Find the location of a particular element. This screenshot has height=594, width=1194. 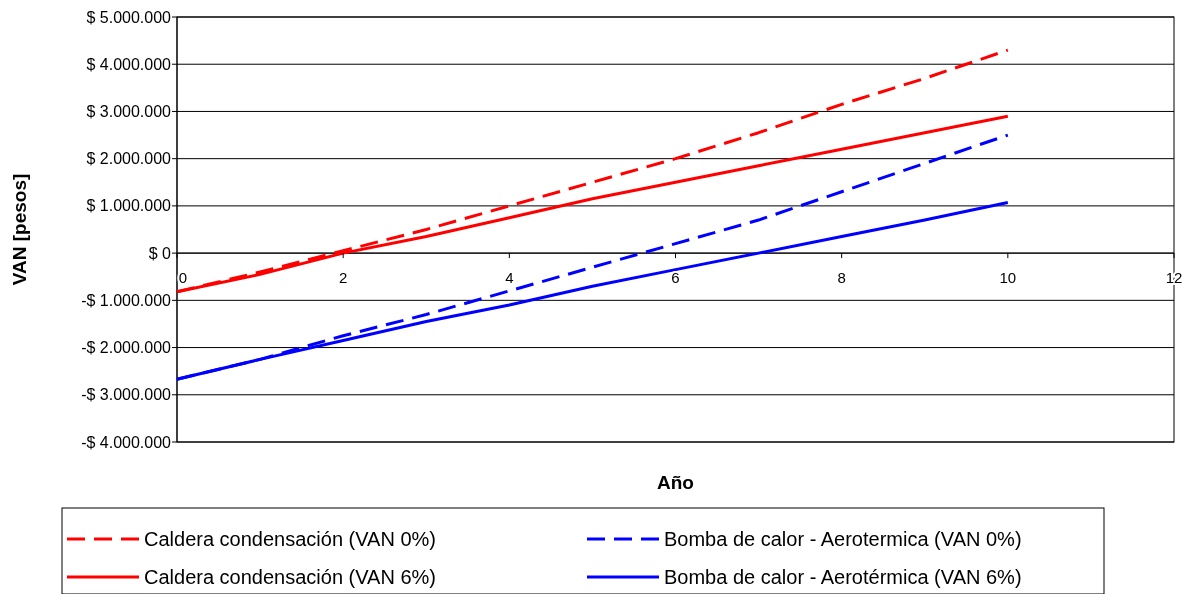

legend-label: Caldera condensación (VAN 6%) is located at coordinates (290, 577).